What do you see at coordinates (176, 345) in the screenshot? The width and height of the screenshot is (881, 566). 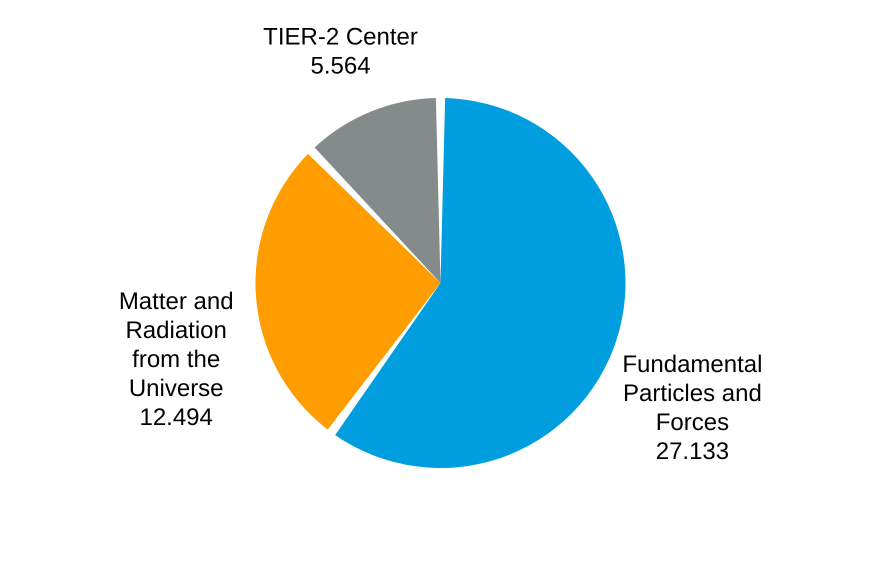 I see `slice-label: Matter and Radiation from the Universe` at bounding box center [176, 345].